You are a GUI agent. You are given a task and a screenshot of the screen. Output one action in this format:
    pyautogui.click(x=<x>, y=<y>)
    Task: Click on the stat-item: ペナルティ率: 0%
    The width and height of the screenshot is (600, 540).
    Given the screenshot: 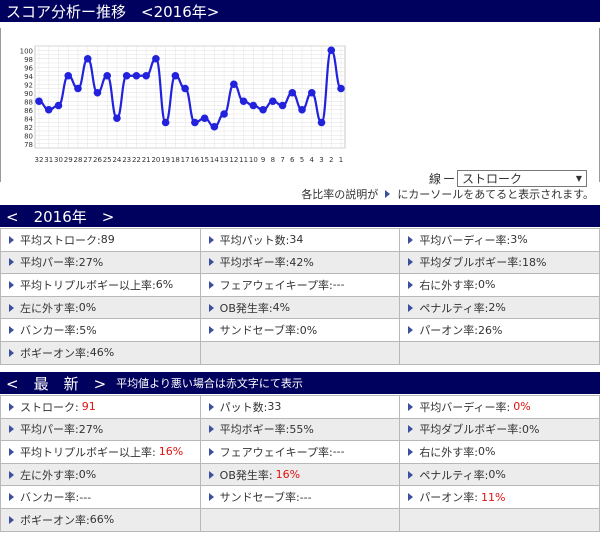 What is the action you would take?
    pyautogui.click(x=503, y=475)
    